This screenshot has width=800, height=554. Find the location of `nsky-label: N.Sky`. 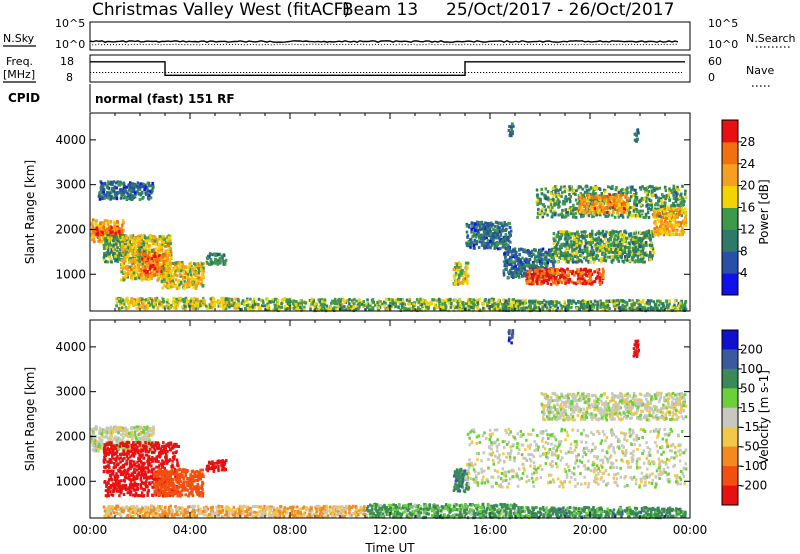

nsky-label: N.Sky is located at coordinates (19, 38).